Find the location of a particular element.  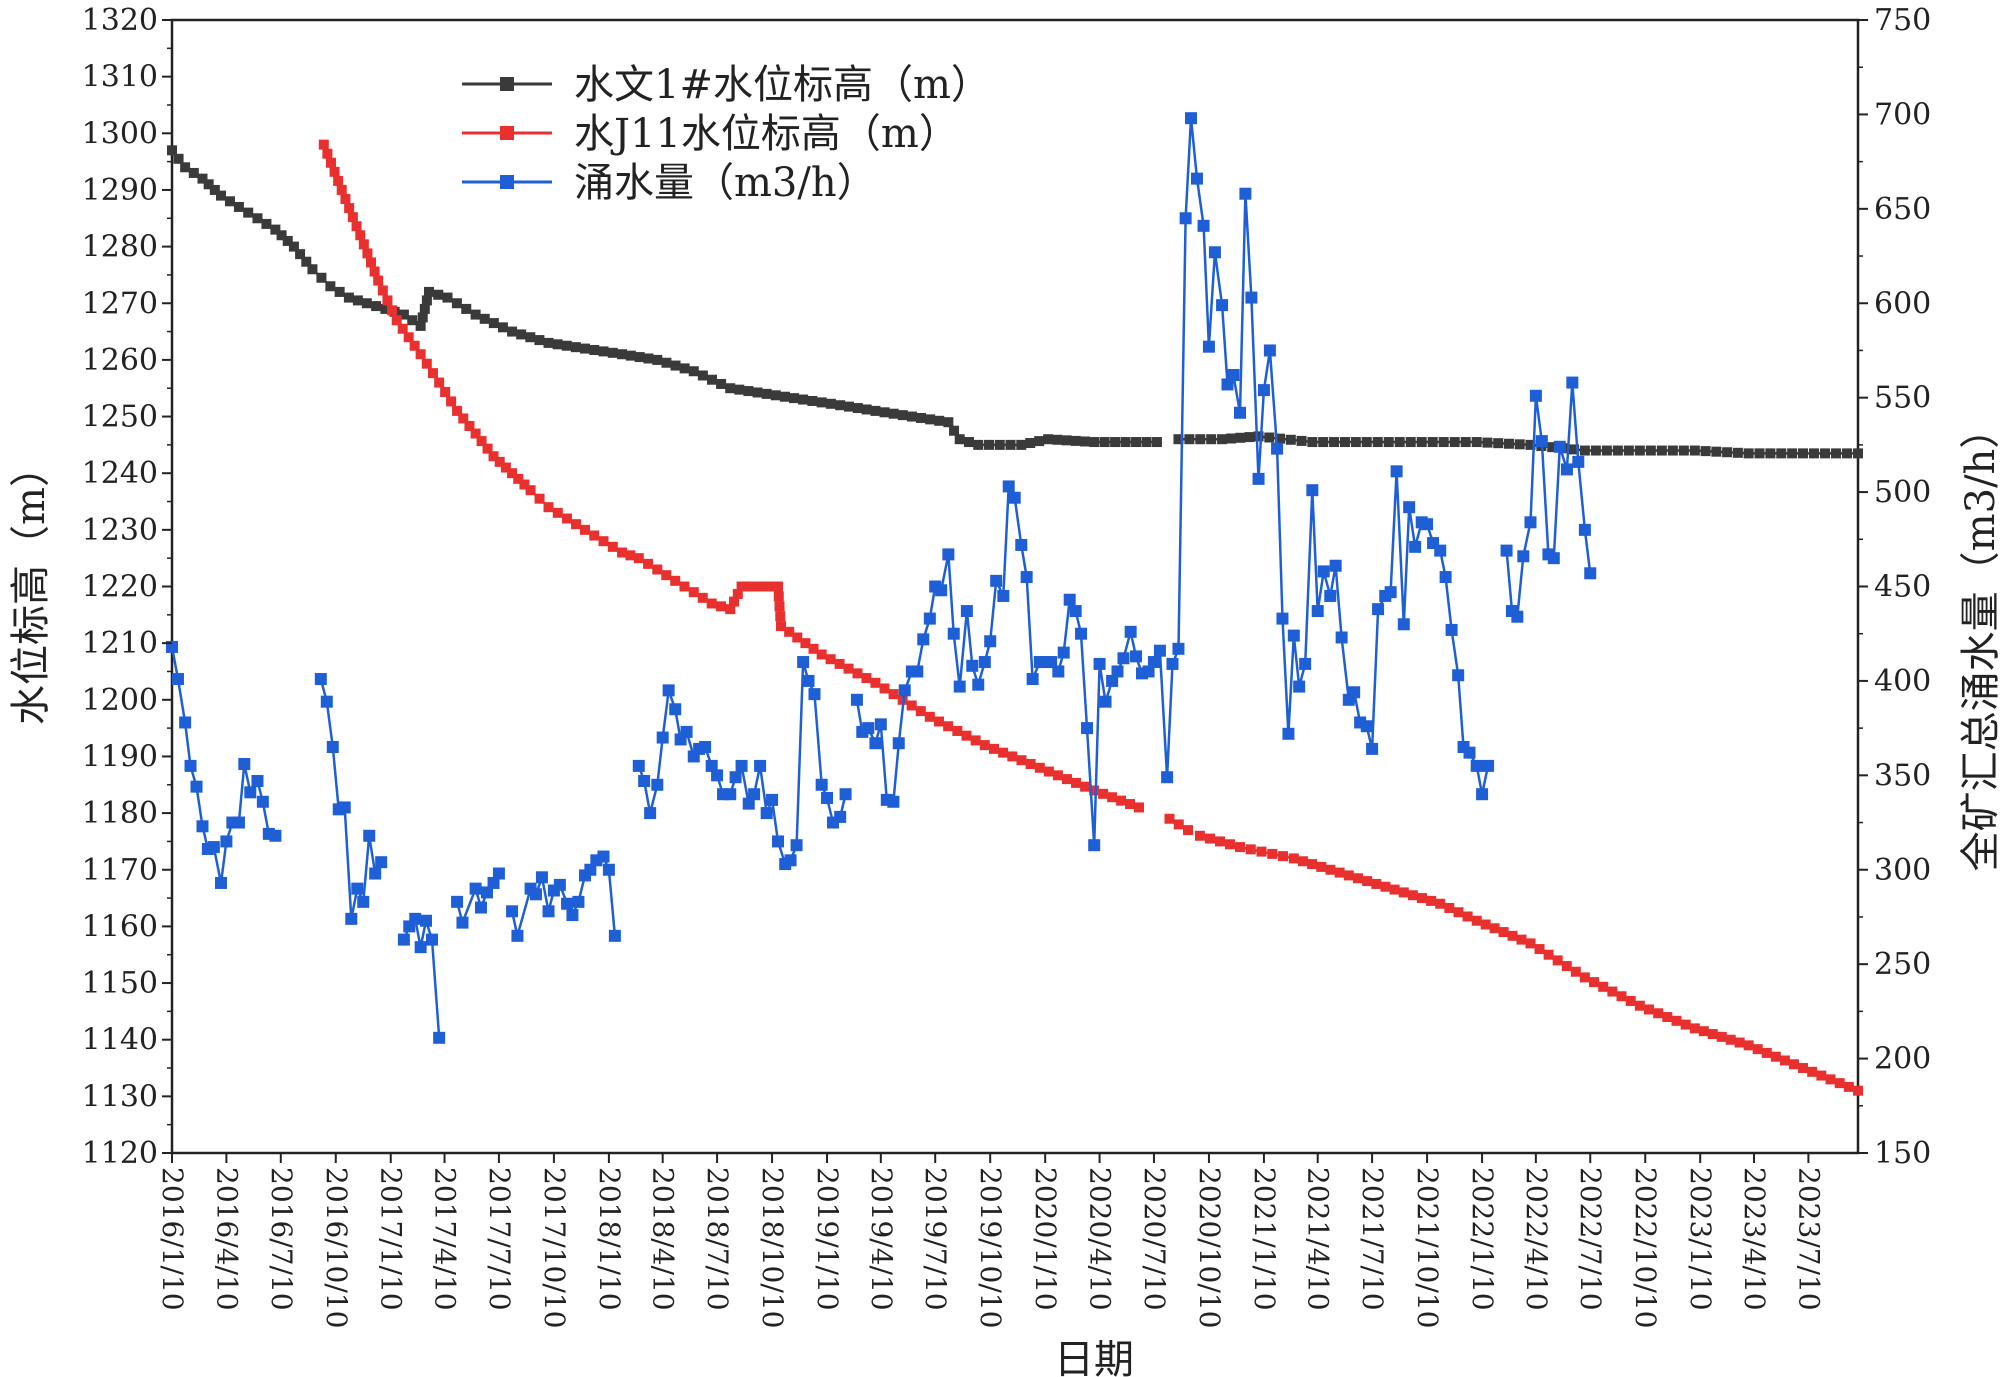

x-tick-label: 2018/1/10 is located at coordinates (609, 1239).